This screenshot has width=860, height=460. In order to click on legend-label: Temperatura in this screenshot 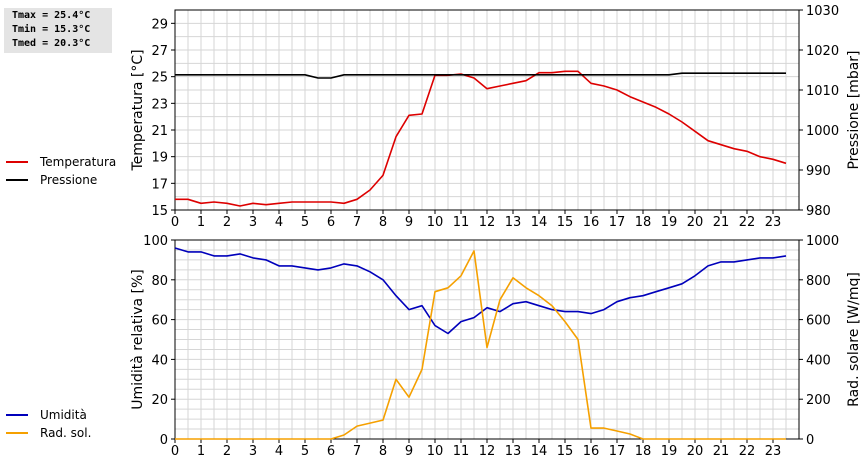, I will do `click(78, 162)`.